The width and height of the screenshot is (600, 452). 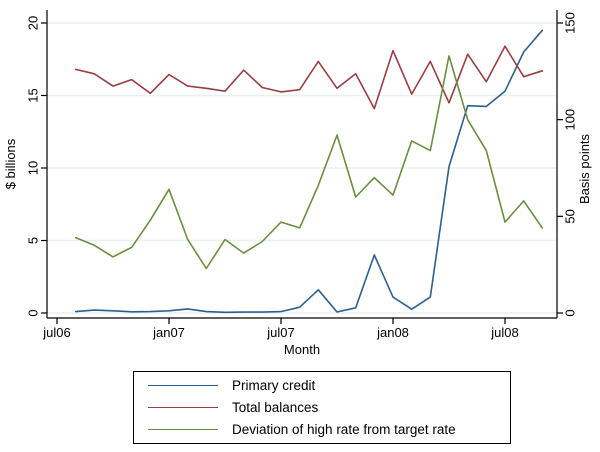 What do you see at coordinates (183, 385) in the screenshot?
I see `legend-line-sample-primary-credit` at bounding box center [183, 385].